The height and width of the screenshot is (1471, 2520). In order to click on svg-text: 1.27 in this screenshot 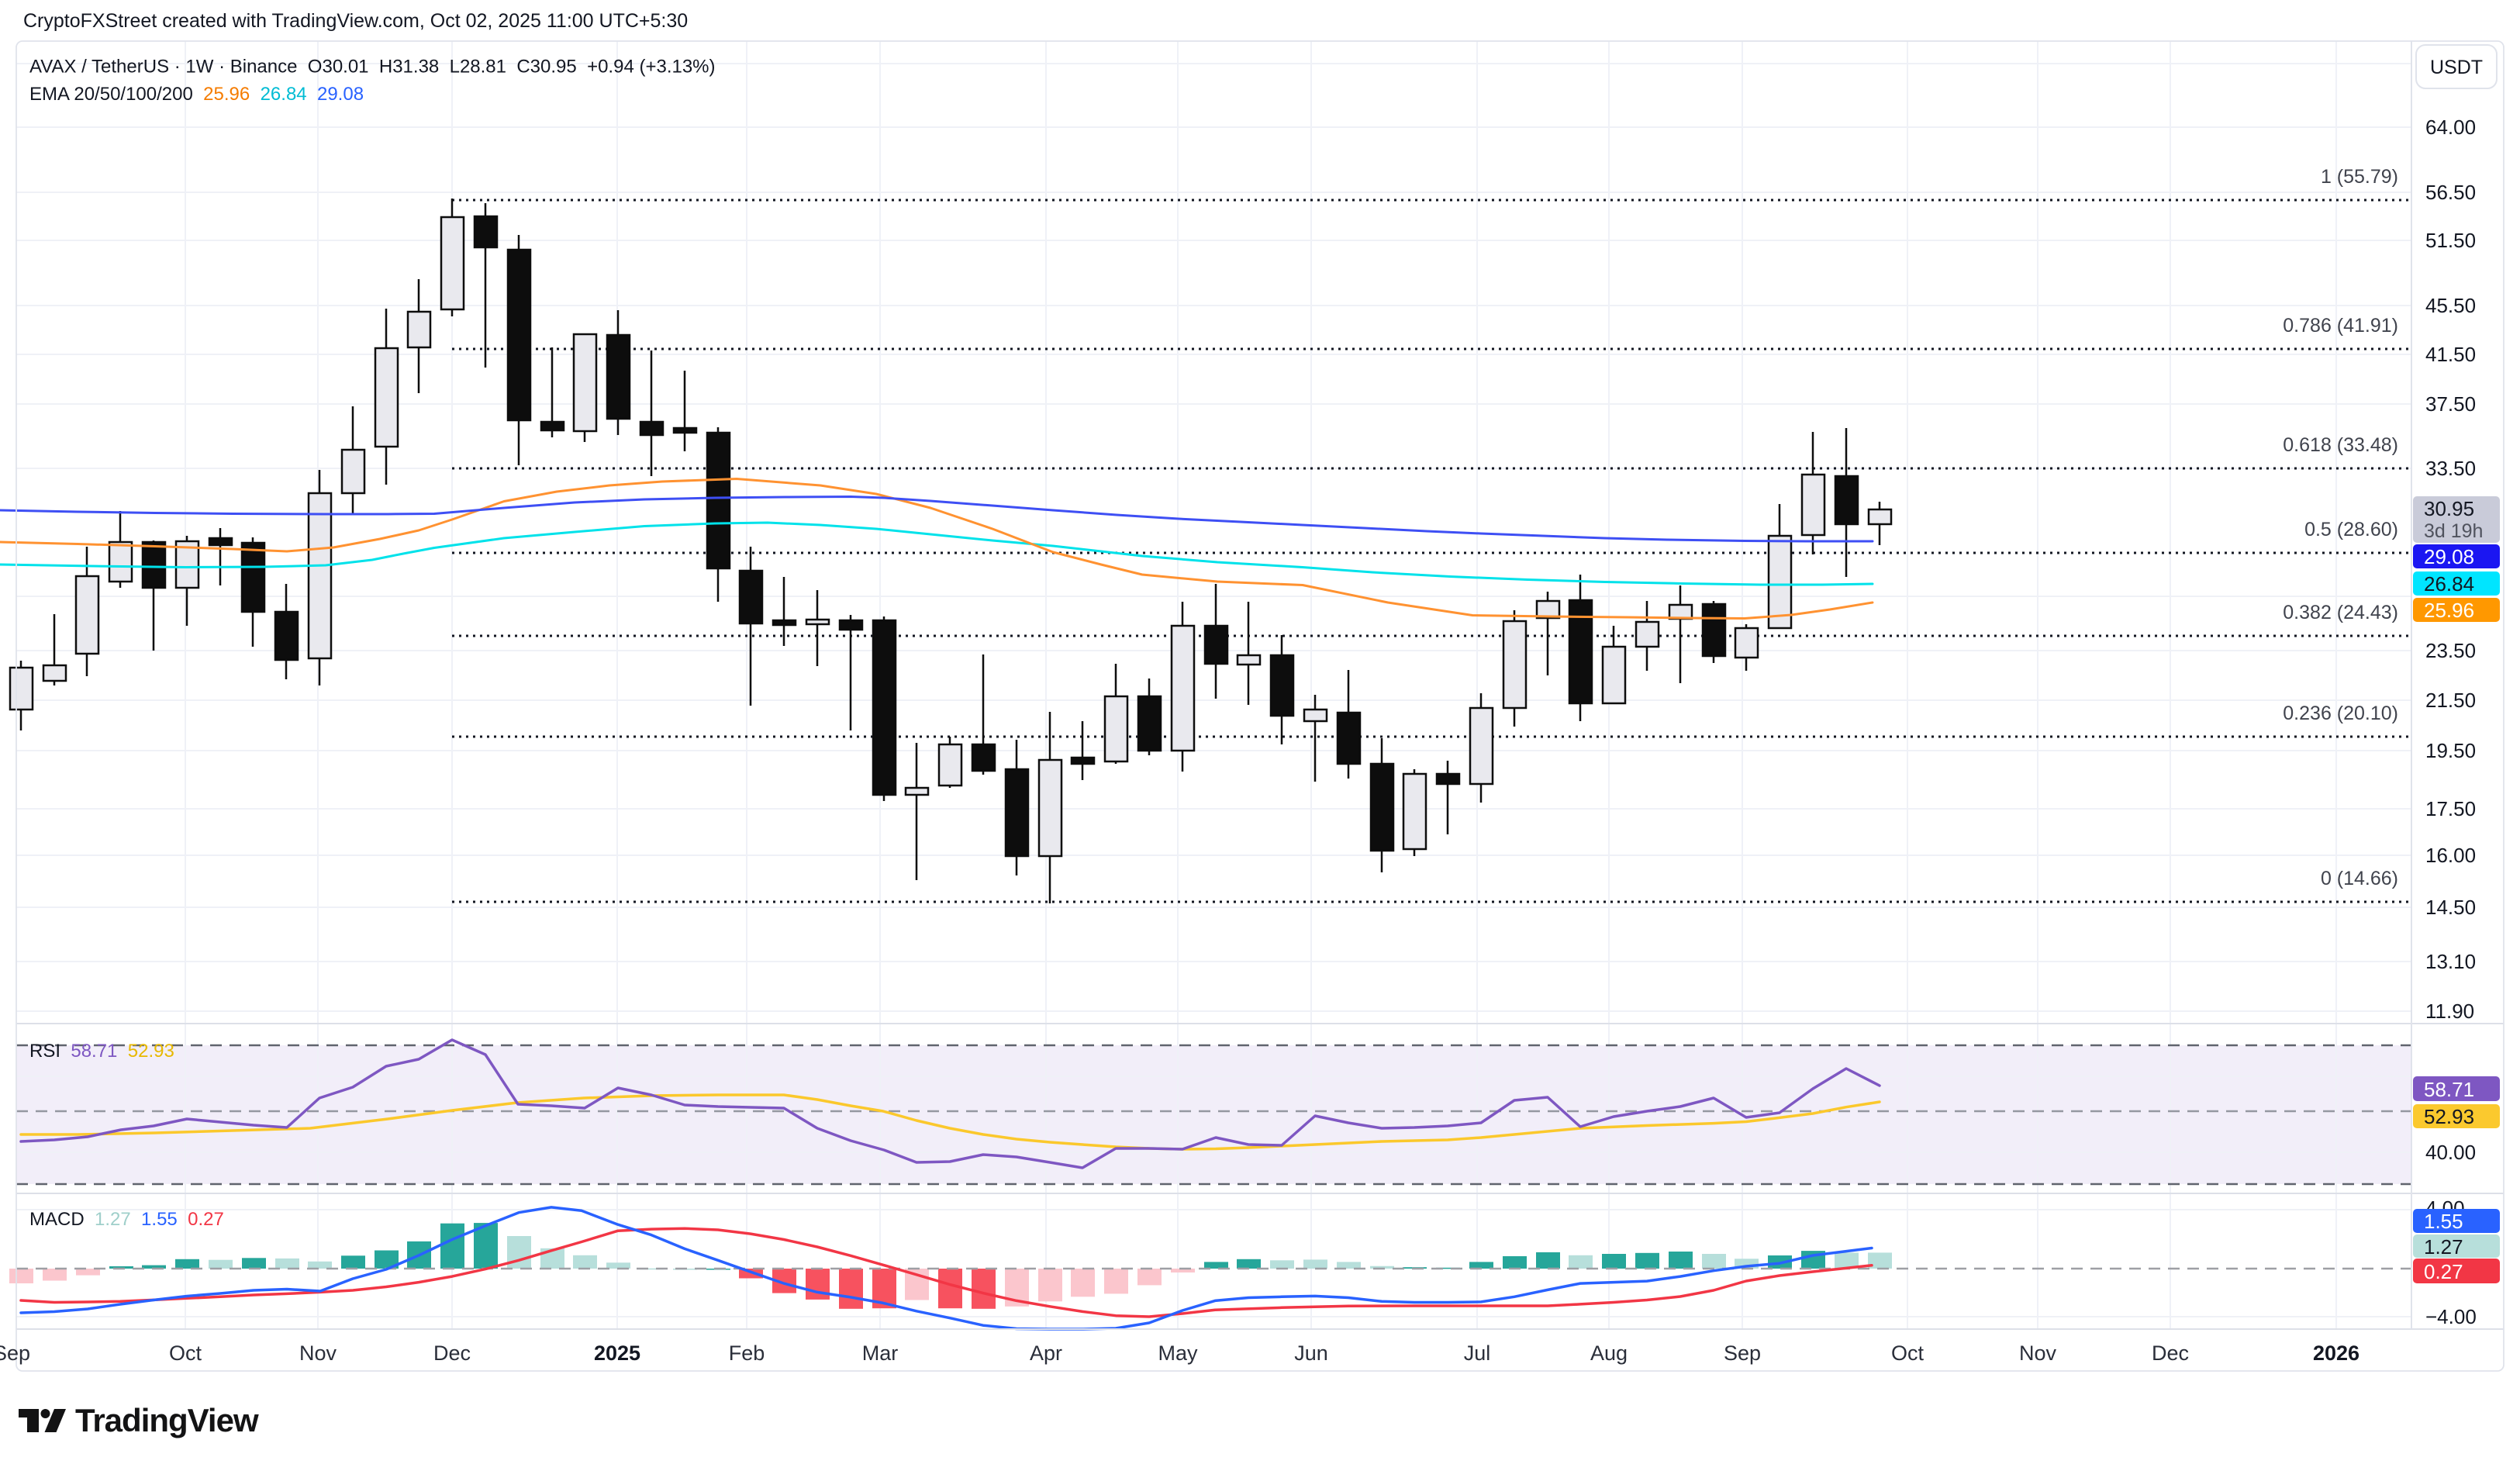, I will do `click(2443, 1247)`.